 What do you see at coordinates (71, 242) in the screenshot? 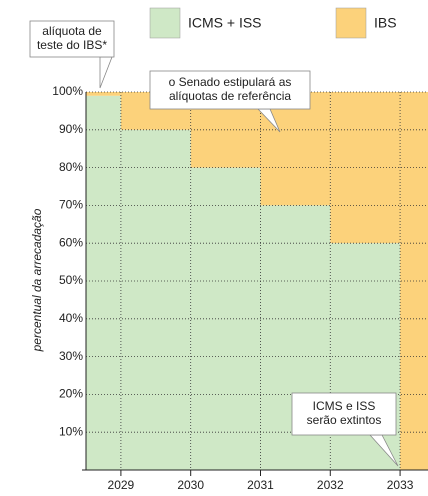
I see `y-tick-label: 60%` at bounding box center [71, 242].